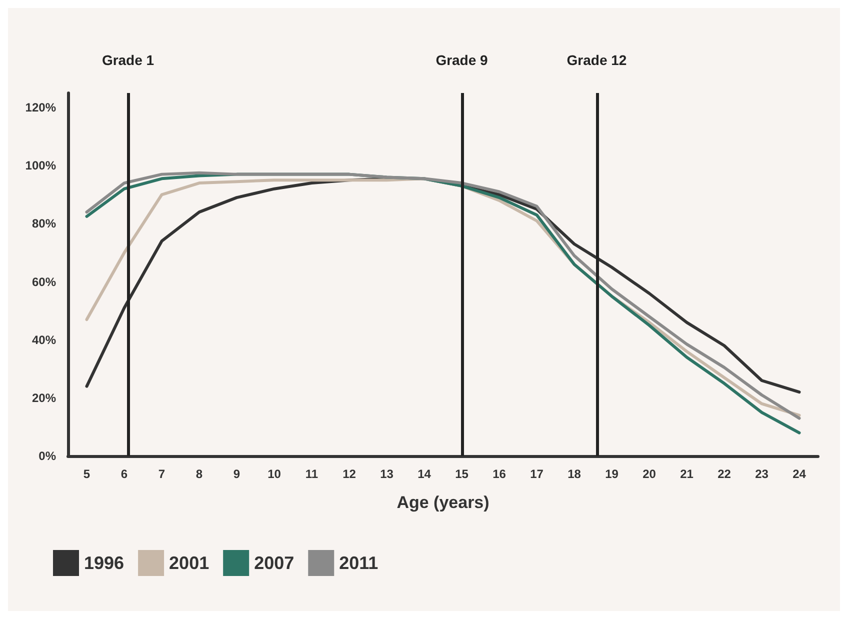 The width and height of the screenshot is (848, 619). What do you see at coordinates (189, 563) in the screenshot?
I see `legend-label: 2001` at bounding box center [189, 563].